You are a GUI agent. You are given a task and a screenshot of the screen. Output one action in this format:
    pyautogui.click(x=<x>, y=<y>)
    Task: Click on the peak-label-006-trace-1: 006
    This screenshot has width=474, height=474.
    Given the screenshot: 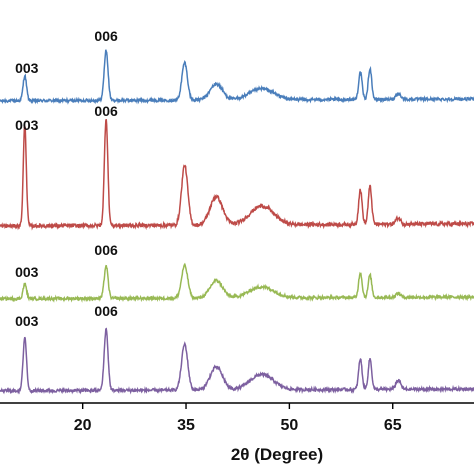 What is the action you would take?
    pyautogui.click(x=106, y=36)
    